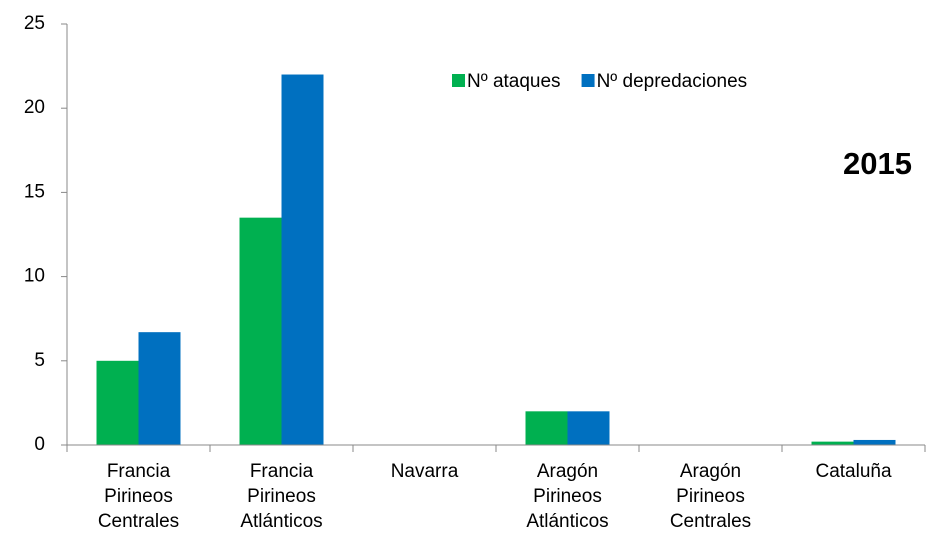 The width and height of the screenshot is (926, 537). What do you see at coordinates (34, 107) in the screenshot?
I see `y-tick-label: 20` at bounding box center [34, 107].